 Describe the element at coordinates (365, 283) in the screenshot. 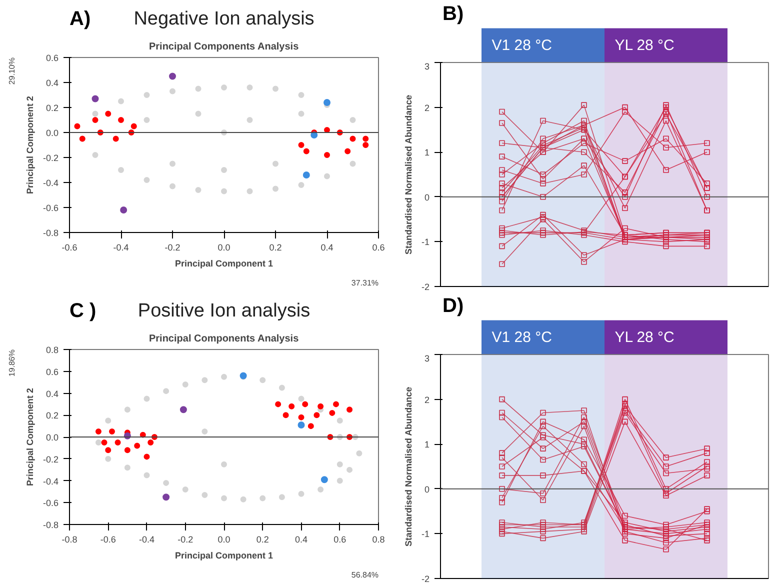

I see `text: 37.31%` at that location.